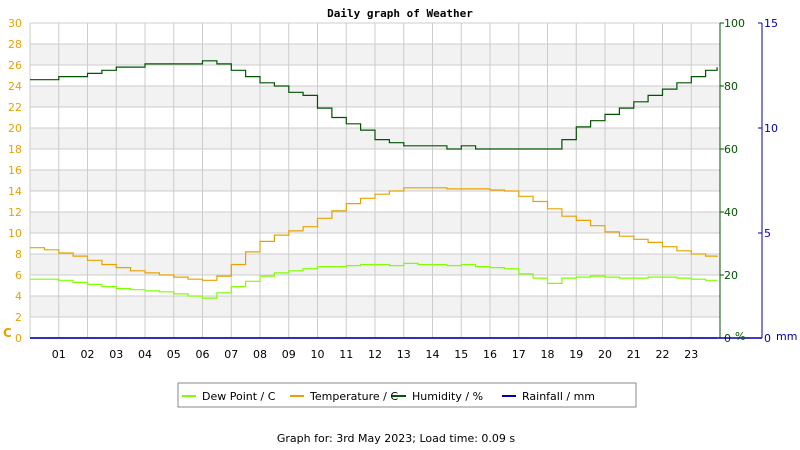 This screenshot has width=800, height=450. What do you see at coordinates (786, 336) in the screenshot?
I see `rain-axis-unit: mm` at bounding box center [786, 336].